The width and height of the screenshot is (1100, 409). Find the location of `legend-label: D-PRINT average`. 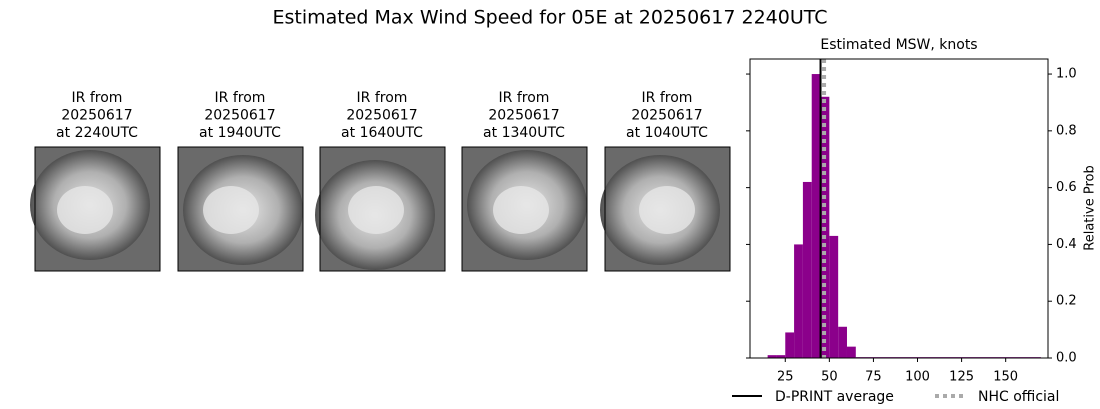

legend-label: D-PRINT average is located at coordinates (834, 397).